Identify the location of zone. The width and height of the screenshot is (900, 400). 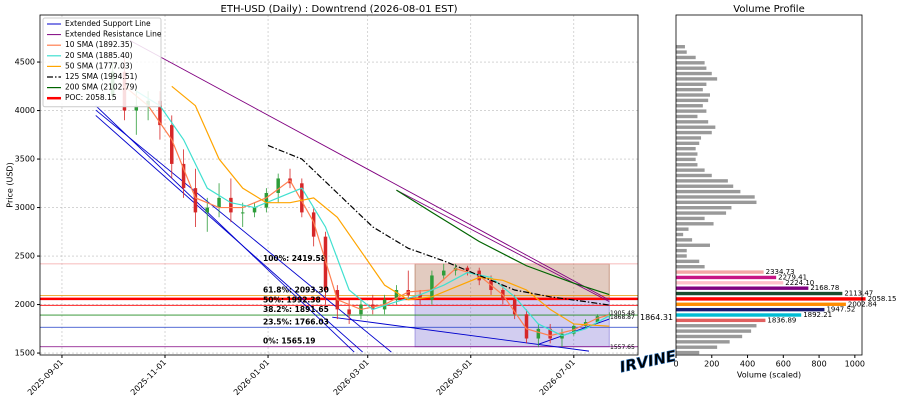
(512, 323).